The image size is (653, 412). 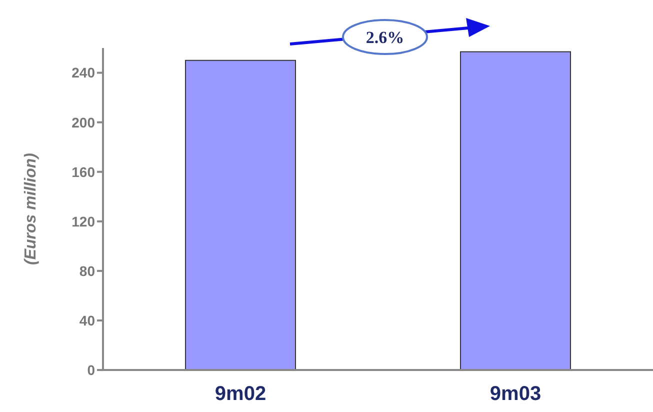 What do you see at coordinates (84, 172) in the screenshot?
I see `y-tick-label: 160` at bounding box center [84, 172].